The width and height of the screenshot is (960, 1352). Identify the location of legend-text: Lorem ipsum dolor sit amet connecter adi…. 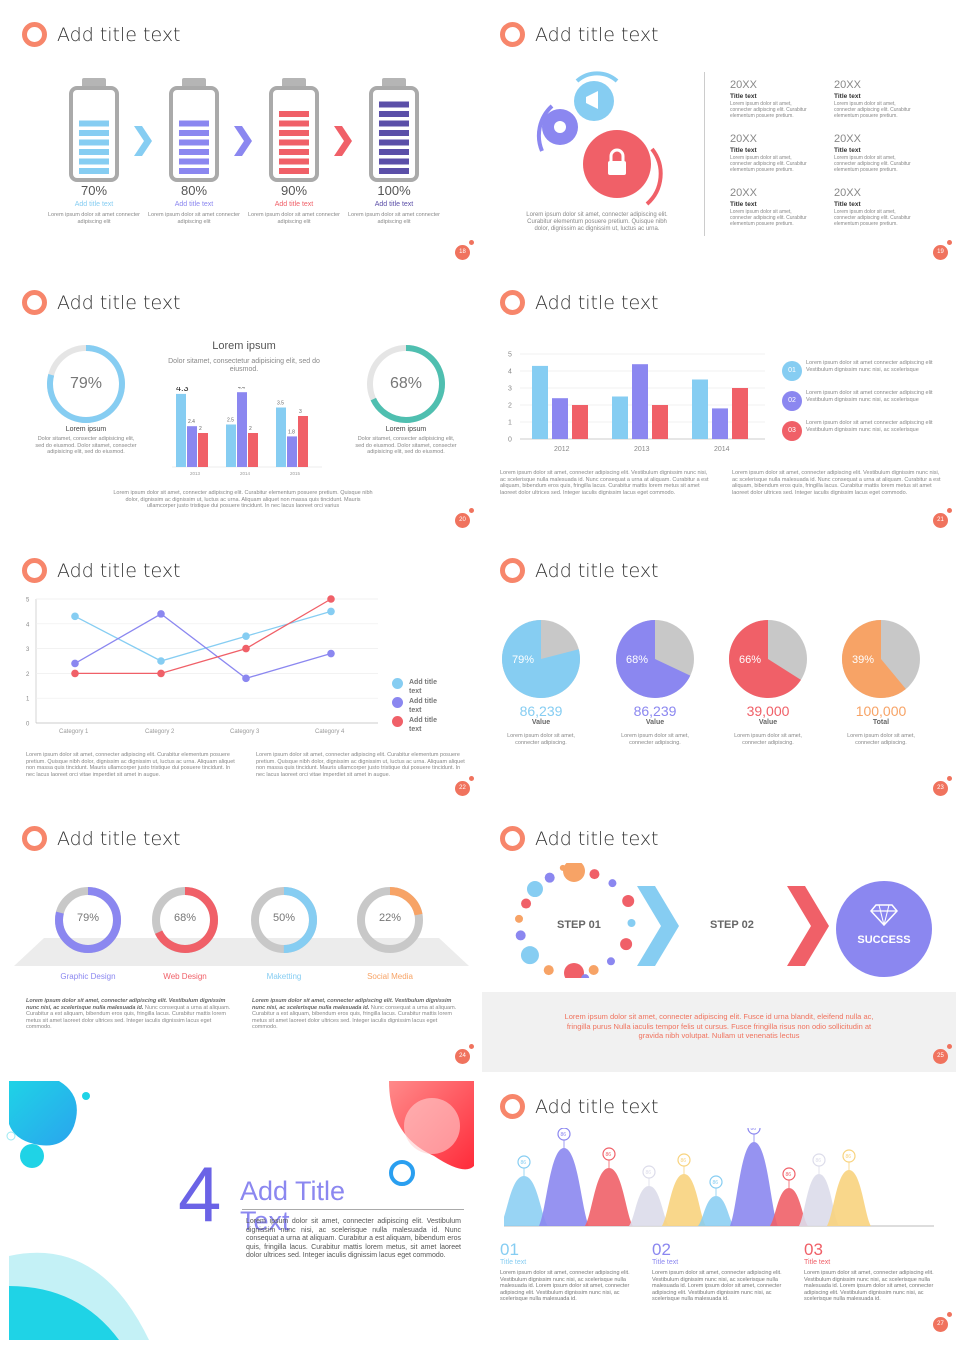
(869, 426).